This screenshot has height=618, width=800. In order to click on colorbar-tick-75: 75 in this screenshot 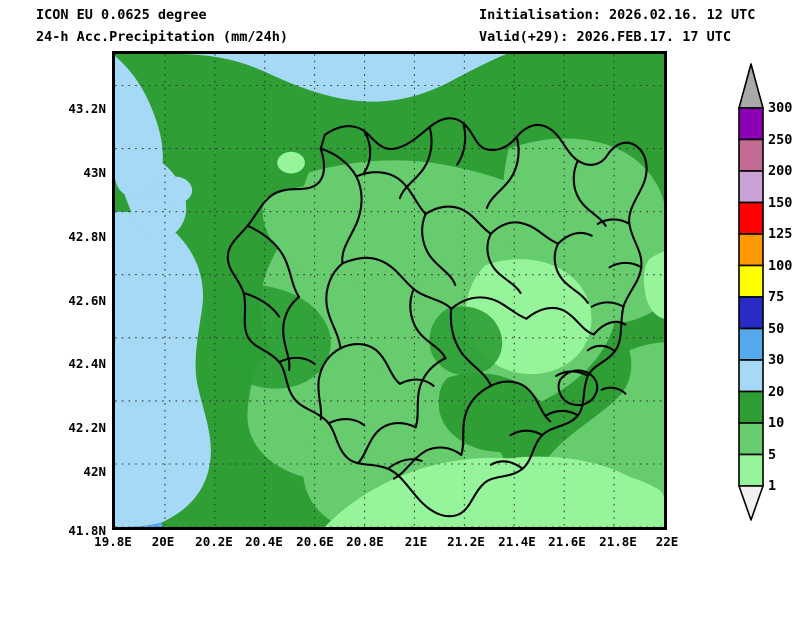, I will do `click(776, 297)`.